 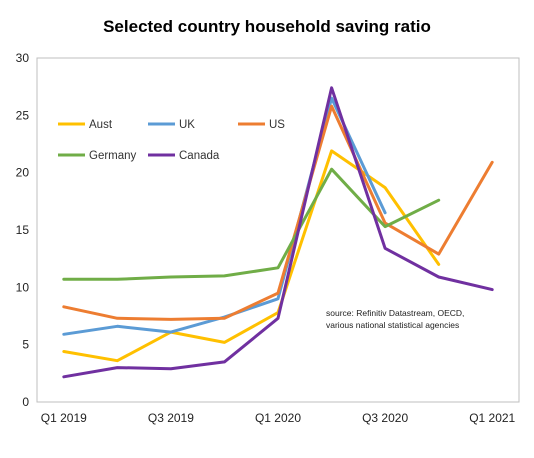 I want to click on y-tick-label: 25, so click(x=23, y=115).